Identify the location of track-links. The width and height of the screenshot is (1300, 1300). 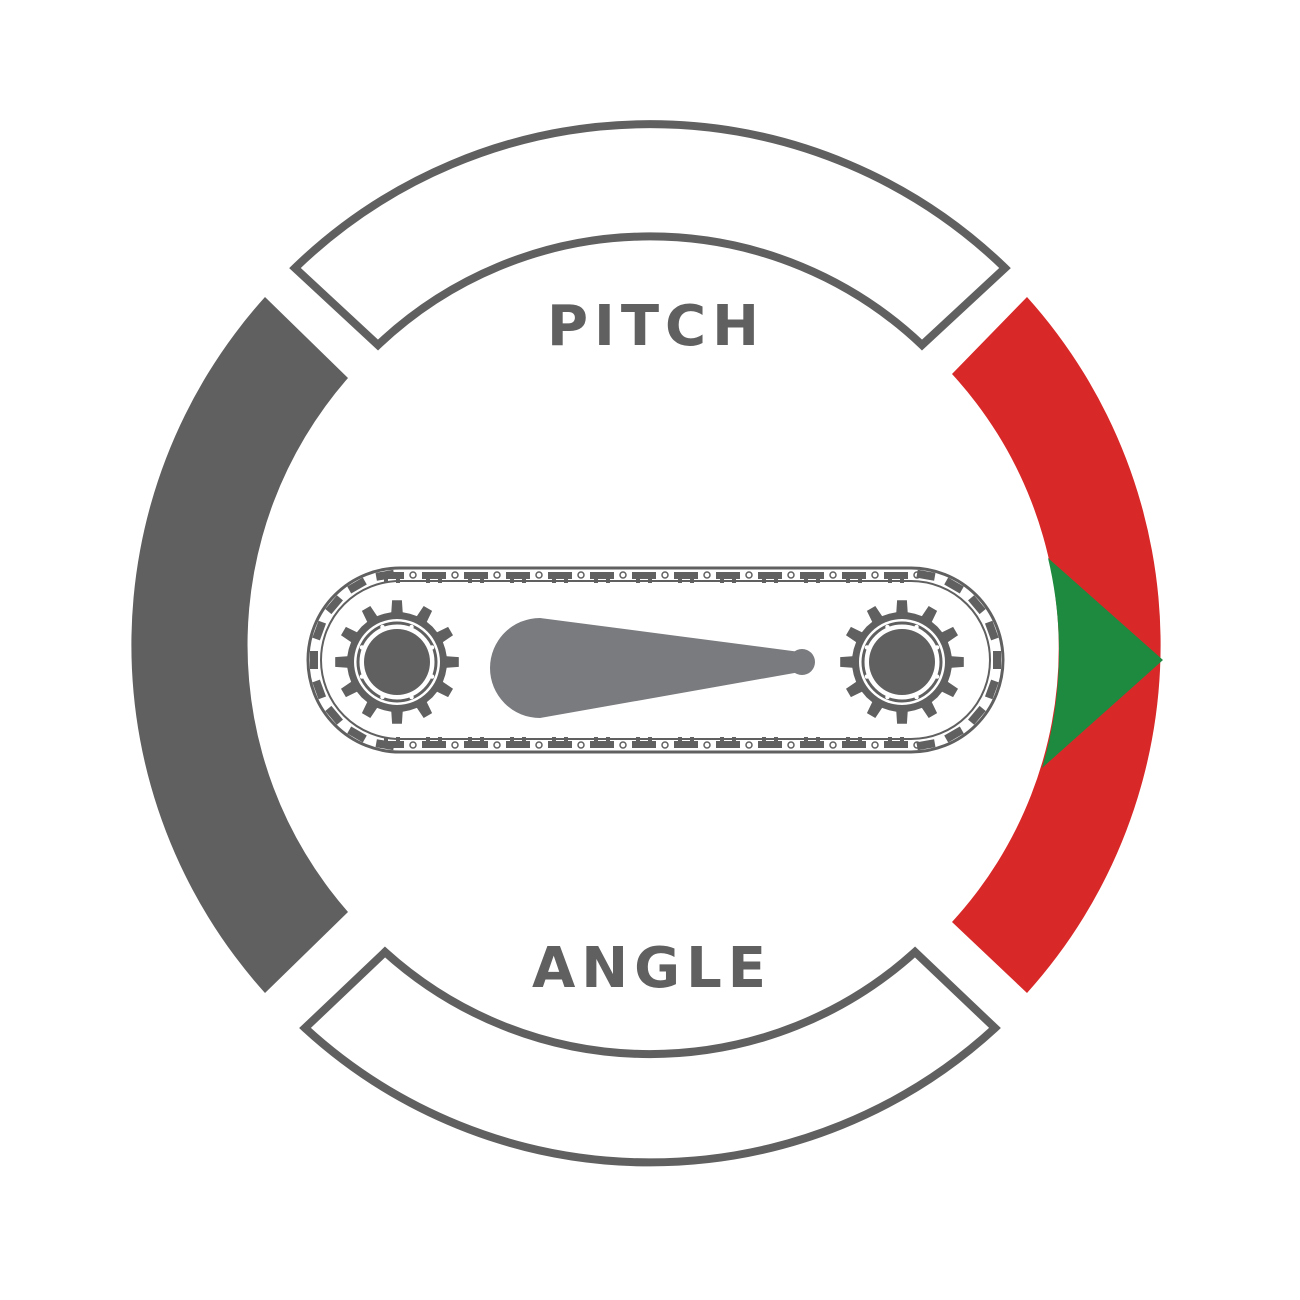
(655, 660).